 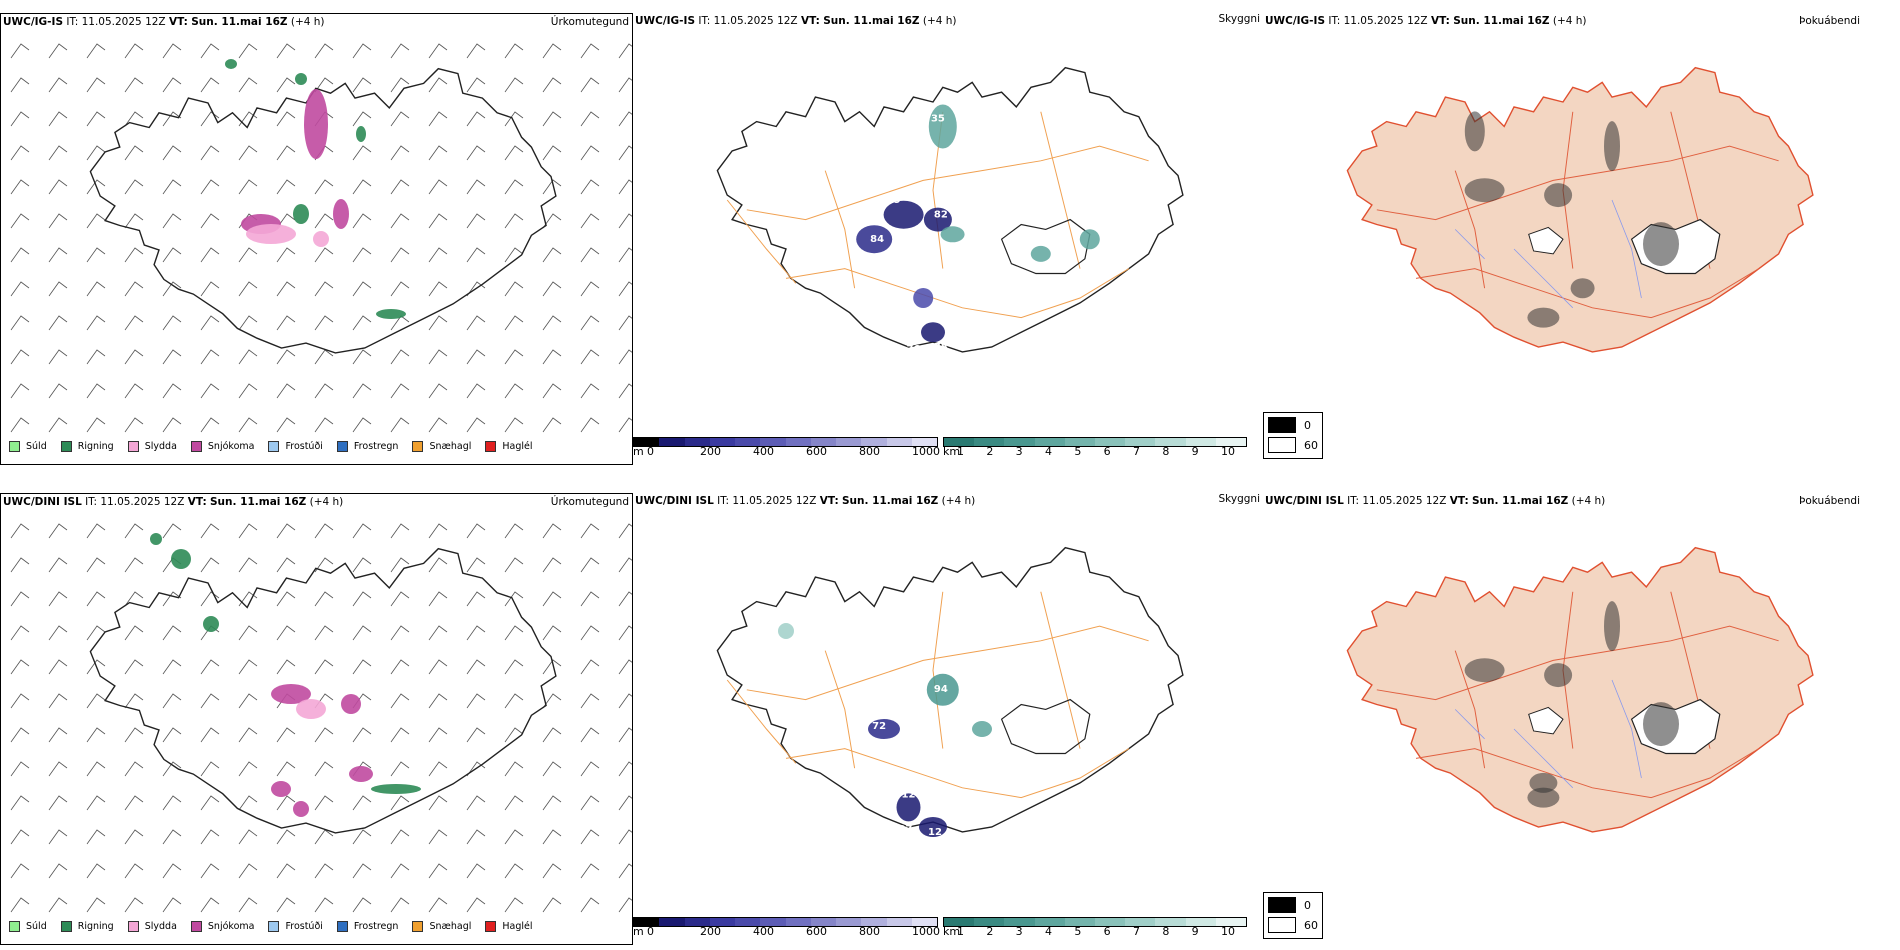 What do you see at coordinates (960, 451) in the screenshot?
I see `colorbar-tick-label: 1` at bounding box center [960, 451].